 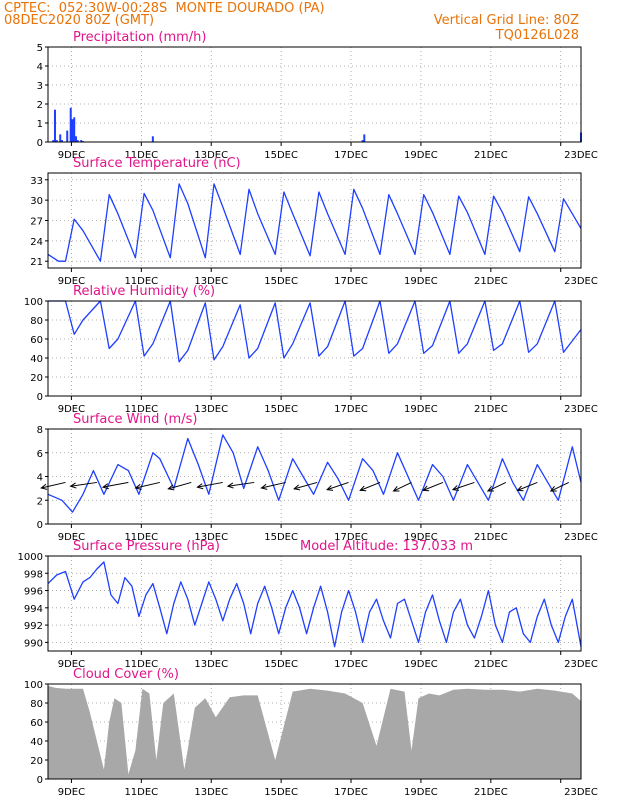 What do you see at coordinates (139, 37) in the screenshot?
I see `precip-title: Precipitation (mm/h)` at bounding box center [139, 37].